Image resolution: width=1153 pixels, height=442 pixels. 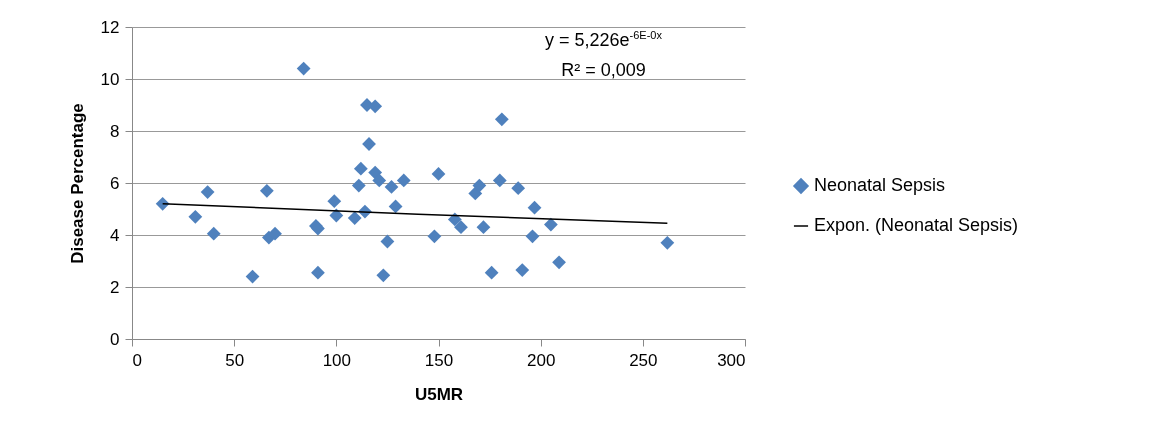 What do you see at coordinates (603, 70) in the screenshot?
I see `annotation: R² = 0,009` at bounding box center [603, 70].